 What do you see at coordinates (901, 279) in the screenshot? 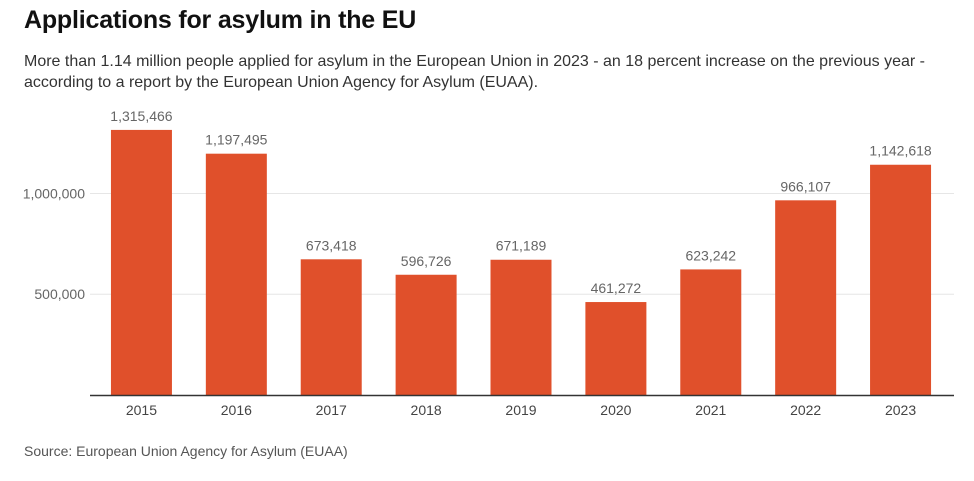
I see `bar-2023` at bounding box center [901, 279].